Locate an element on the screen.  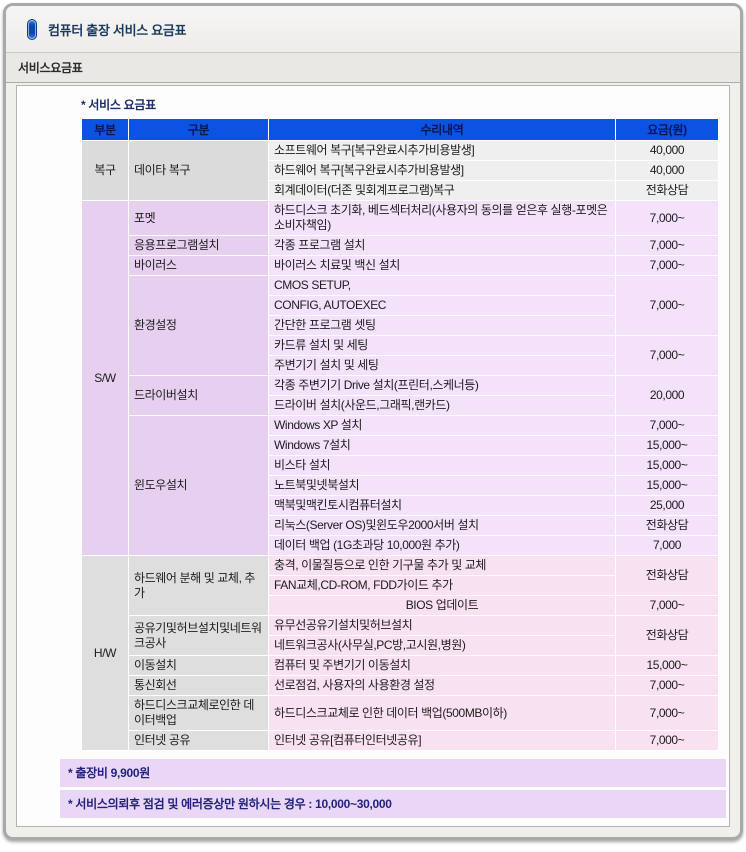
detail-cell: 회계데이터(더존 및회계프로그램)복구 is located at coordinates (442, 190).